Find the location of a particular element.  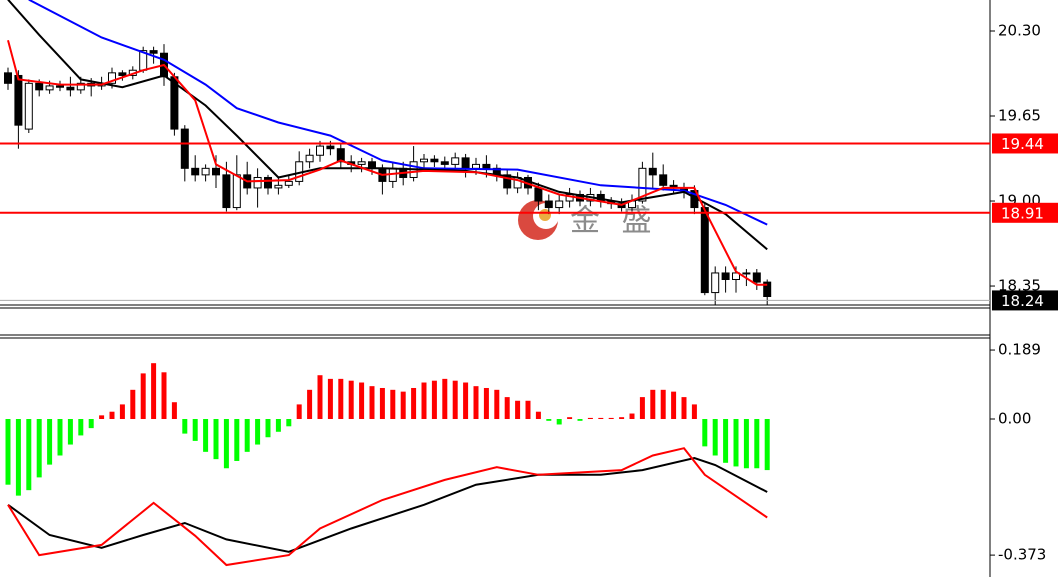

level-label-box is located at coordinates (1025, 212).